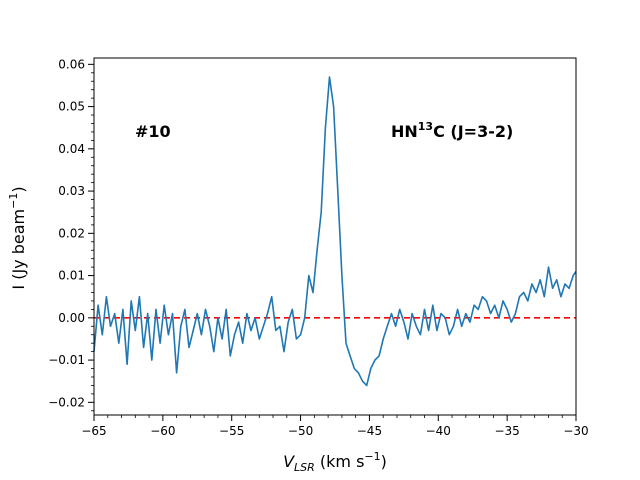 This screenshot has height=480, width=640. Describe the element at coordinates (93, 431) in the screenshot. I see `x-tick-label: −65` at that location.